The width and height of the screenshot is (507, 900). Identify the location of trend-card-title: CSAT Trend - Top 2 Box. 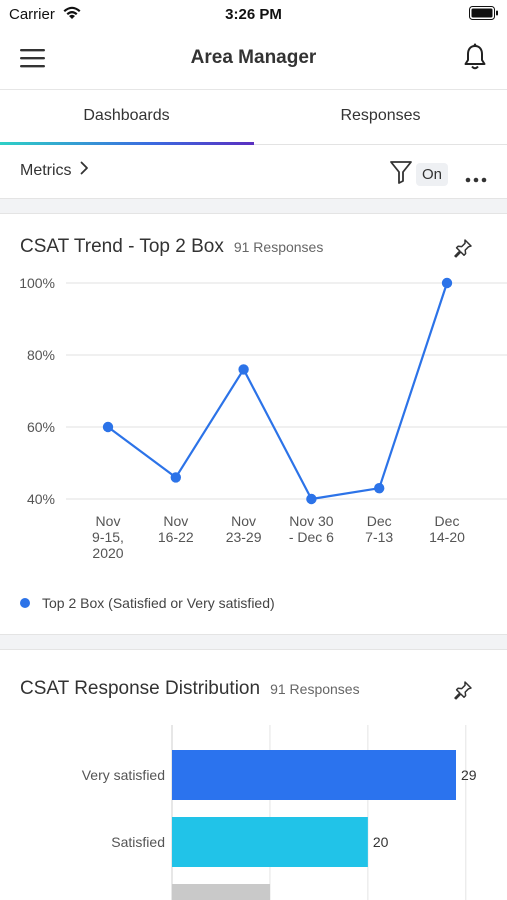
(122, 246).